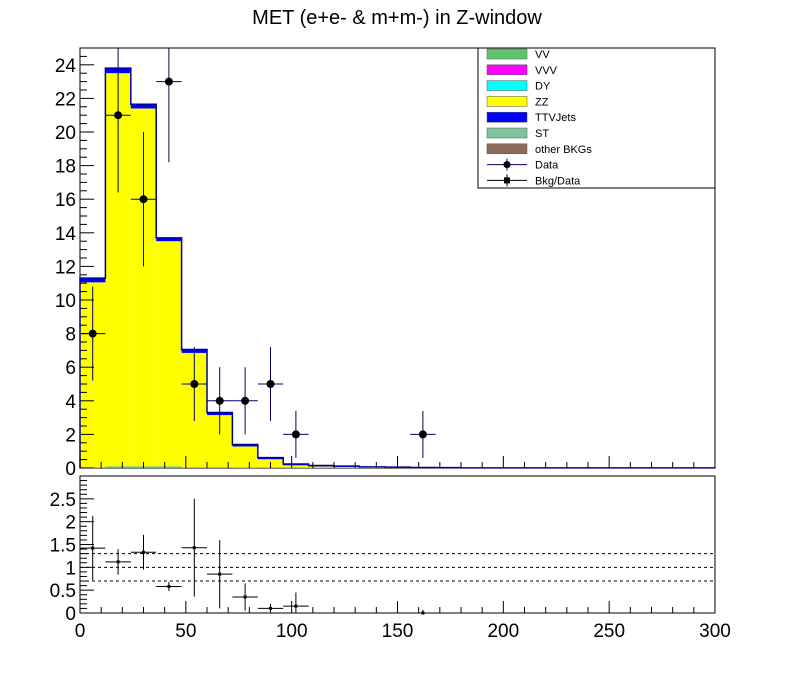  Describe the element at coordinates (507, 180) in the screenshot. I see `legend-ratio-marker` at that location.